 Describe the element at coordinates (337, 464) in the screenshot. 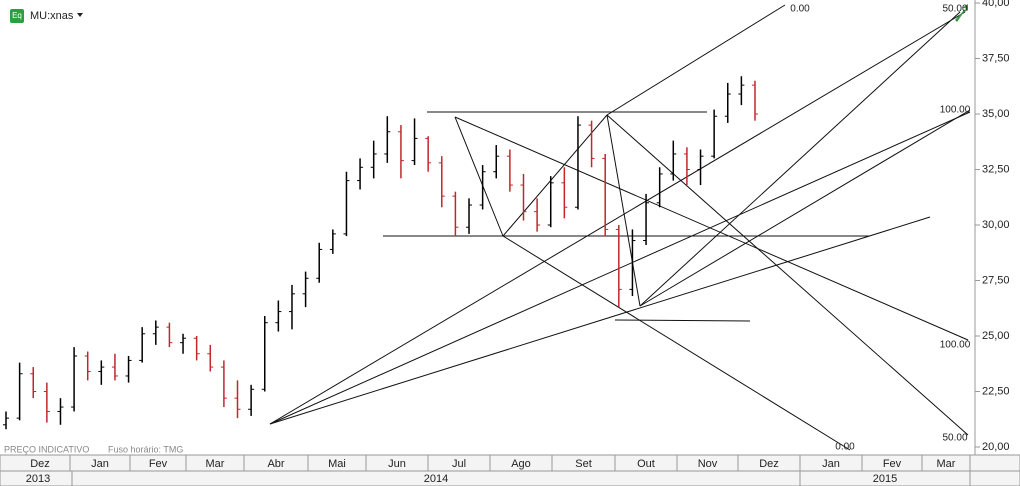

I see `x-tick-label: Mai` at that location.